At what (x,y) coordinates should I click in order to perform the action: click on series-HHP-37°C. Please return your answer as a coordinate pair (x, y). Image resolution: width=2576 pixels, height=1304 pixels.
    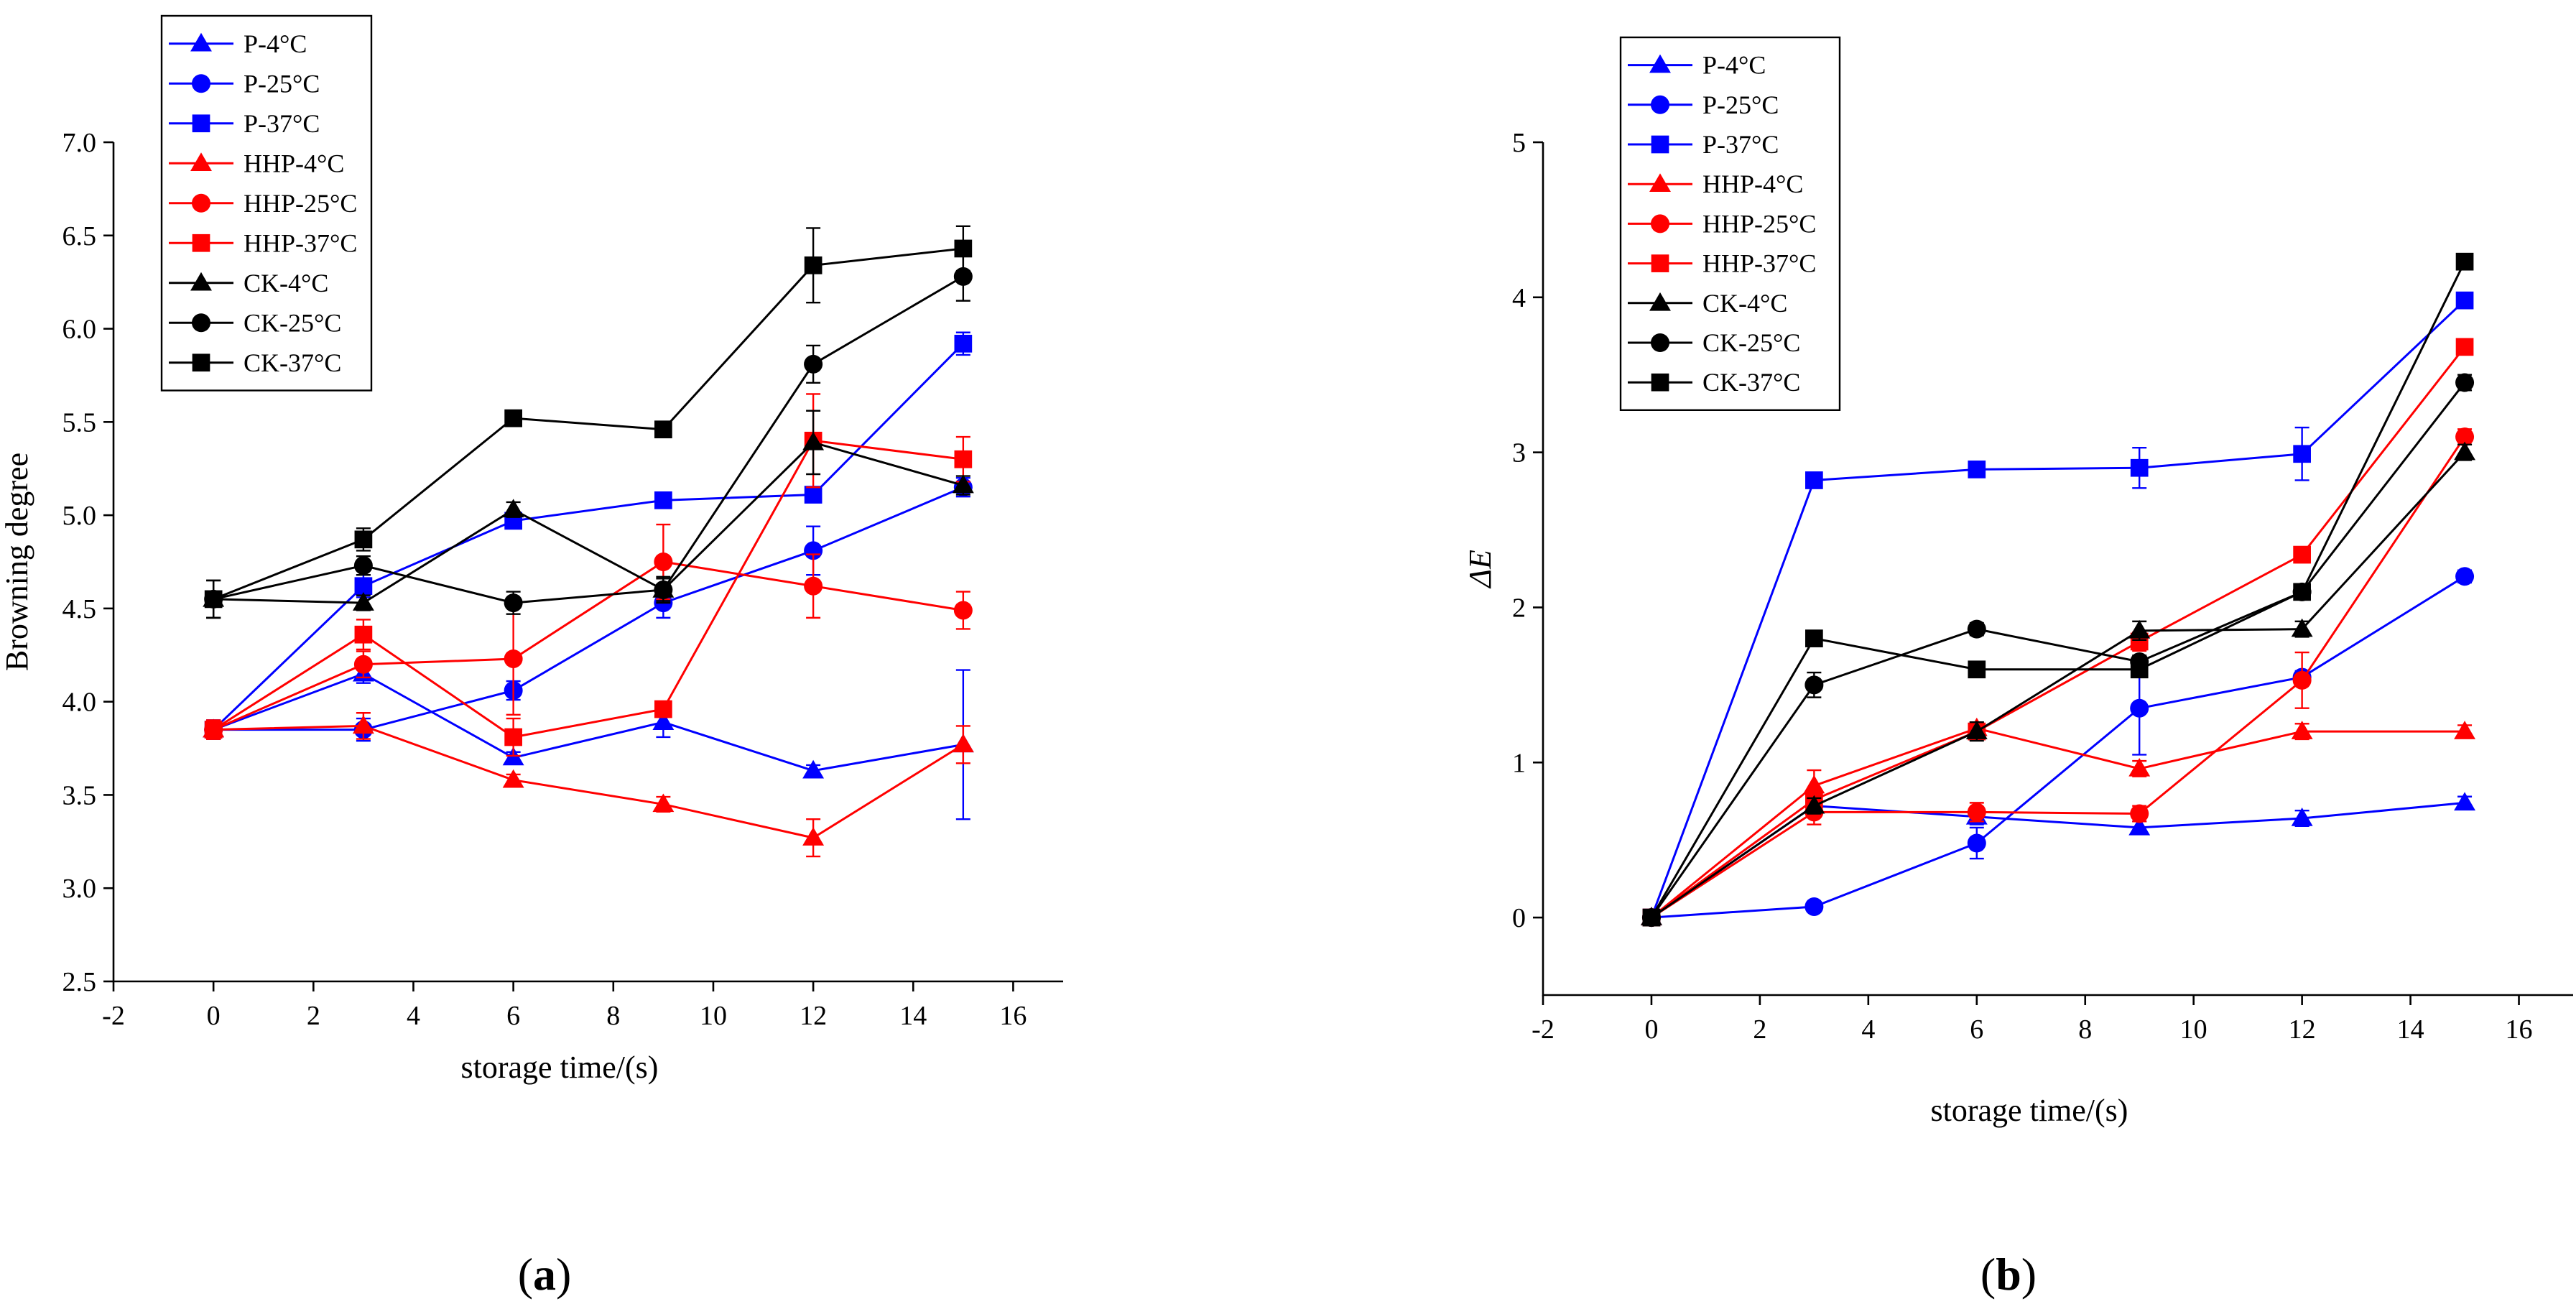
    Looking at the image, I should click on (588, 575).